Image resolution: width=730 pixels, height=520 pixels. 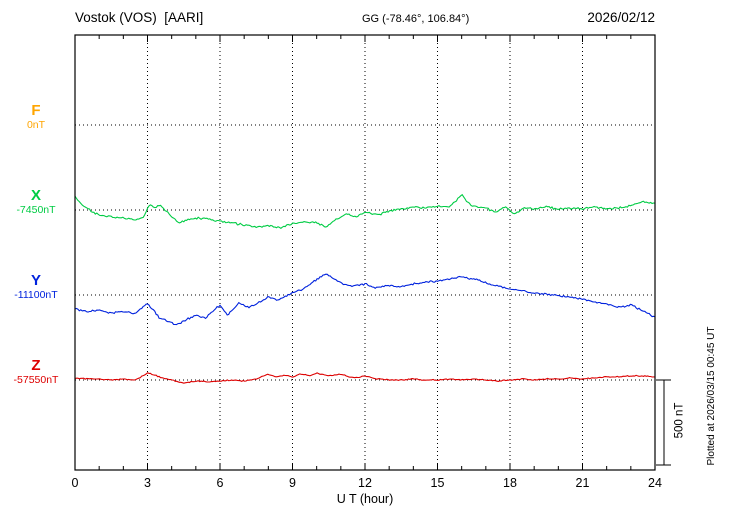 What do you see at coordinates (365, 299) in the screenshot?
I see `trace-Y` at bounding box center [365, 299].